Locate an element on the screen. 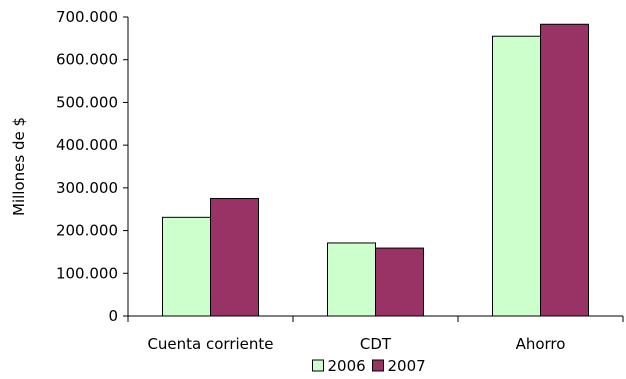 The height and width of the screenshot is (379, 626). y-tick-label: 300.000 is located at coordinates (87, 188).